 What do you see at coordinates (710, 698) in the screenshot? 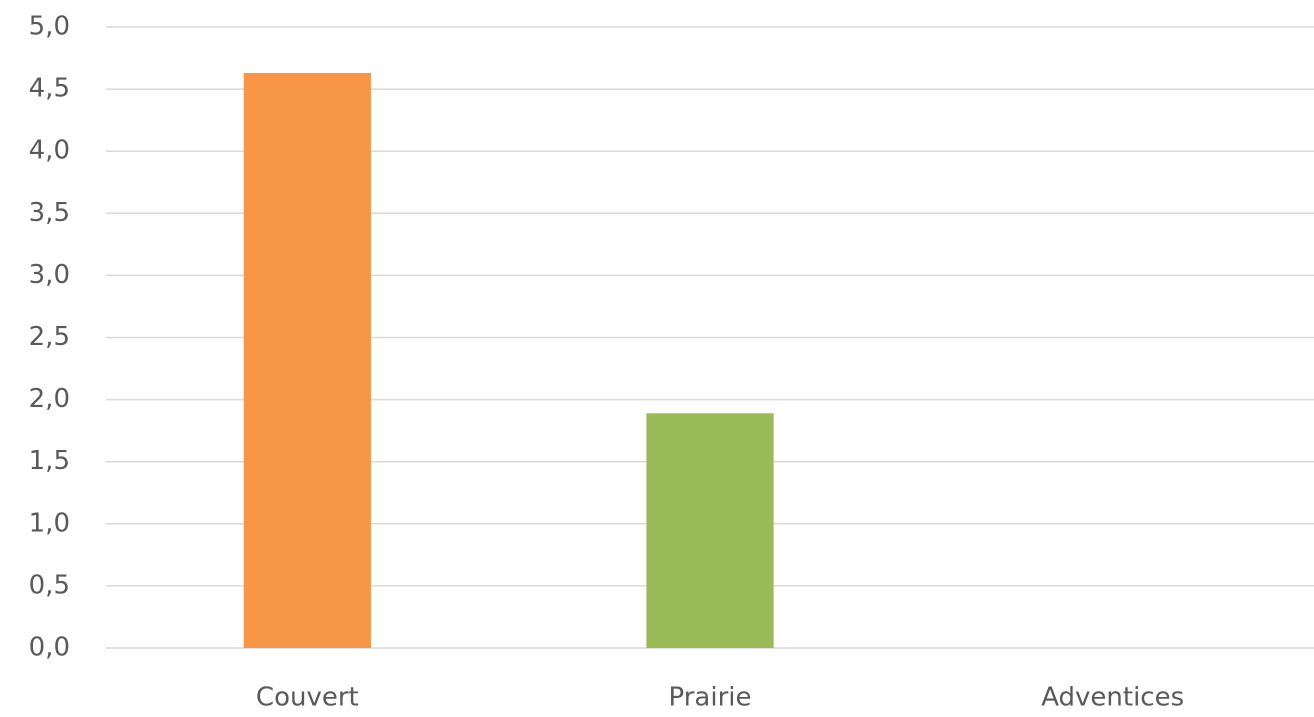
I see `x-tick-label: Prairie` at bounding box center [710, 698].